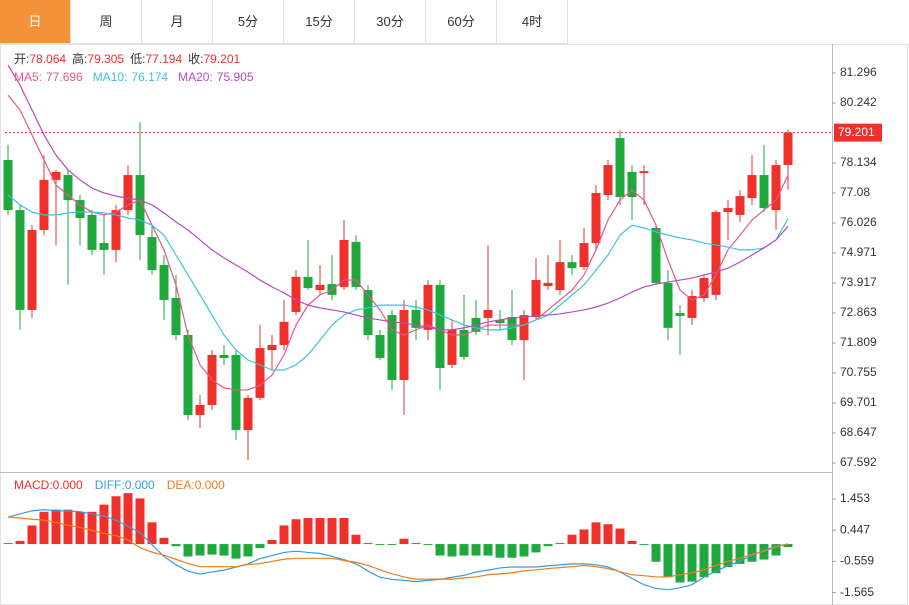 Image resolution: width=909 pixels, height=605 pixels. Describe the element at coordinates (21, 59) in the screenshot. I see `ohlc-label: 开:` at that location.